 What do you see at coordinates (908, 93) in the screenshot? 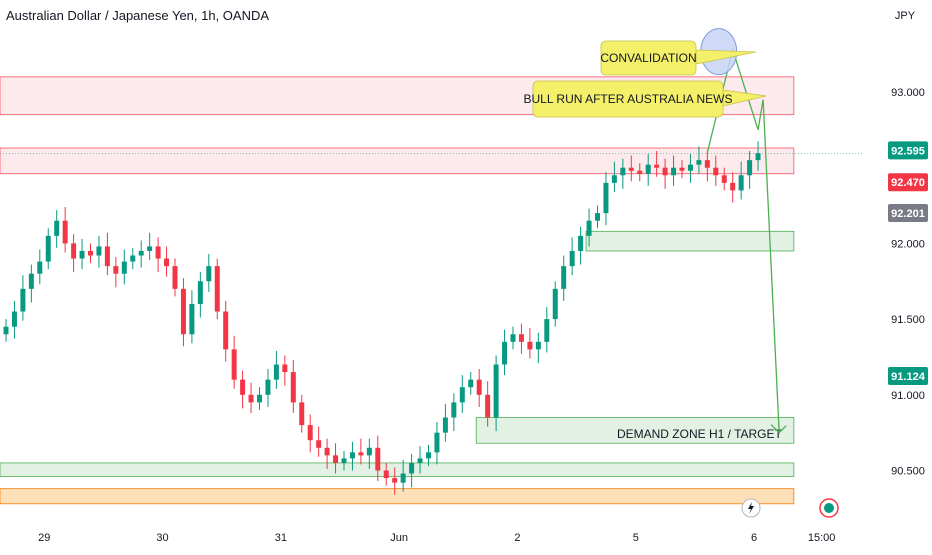
I see `y-tick-label: 93.000` at bounding box center [908, 93].